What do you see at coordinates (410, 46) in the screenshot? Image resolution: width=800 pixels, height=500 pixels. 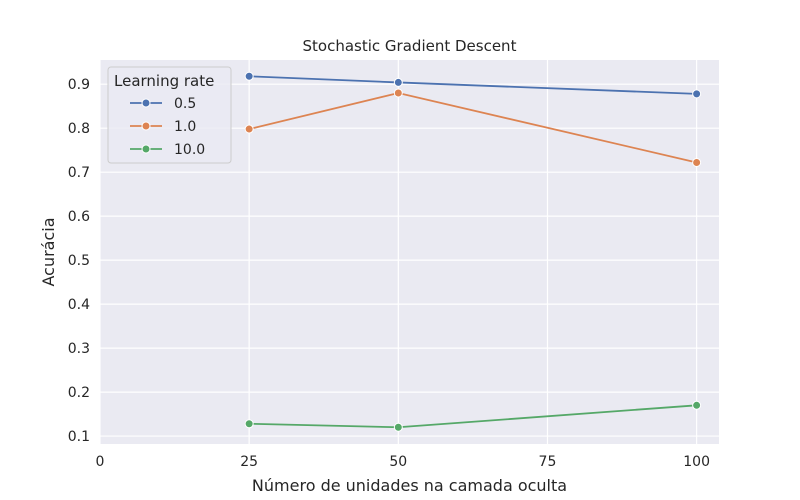 I see `chart-title: Stochastic Gradient Descent` at bounding box center [410, 46].